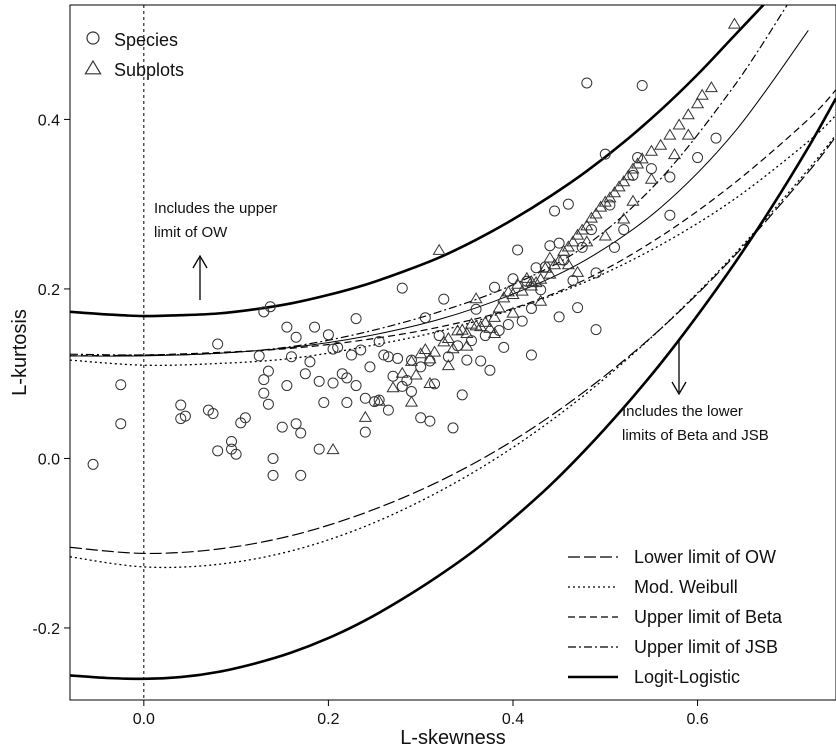  Describe the element at coordinates (706, 647) in the screenshot. I see `legend-label: Upper limit of JSB` at that location.